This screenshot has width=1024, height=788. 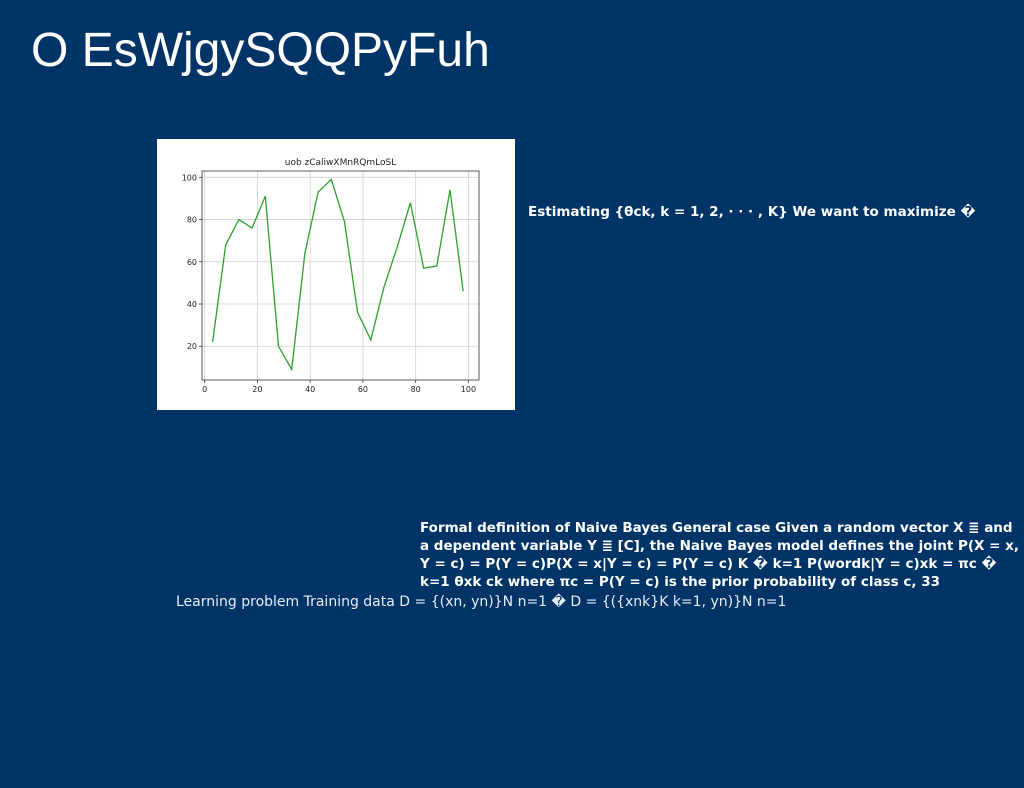 I want to click on chart-ticks: 0 20 40 60 80 100 20 40 60 80 100, so click(x=329, y=283).